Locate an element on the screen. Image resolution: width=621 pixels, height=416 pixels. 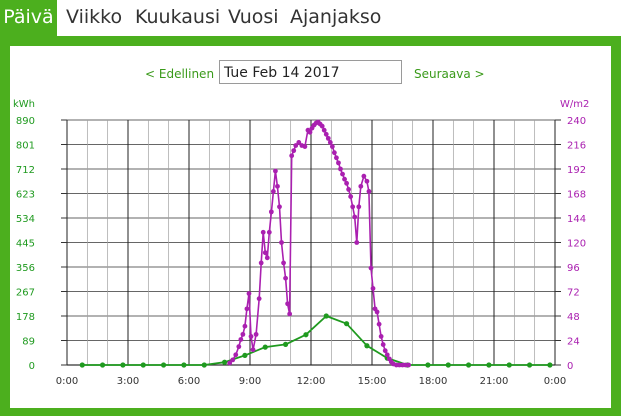
tab-day: Päivä is located at coordinates (28, 18).